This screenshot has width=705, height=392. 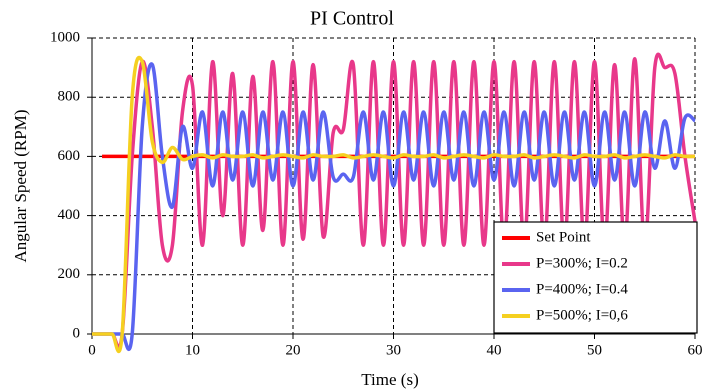 What do you see at coordinates (582, 263) in the screenshot?
I see `legend-label: P=300%; I=0.2` at bounding box center [582, 263].